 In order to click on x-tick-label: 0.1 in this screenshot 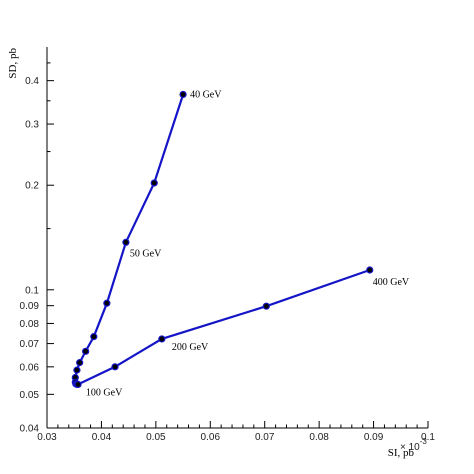, I will do `click(428, 437)`.